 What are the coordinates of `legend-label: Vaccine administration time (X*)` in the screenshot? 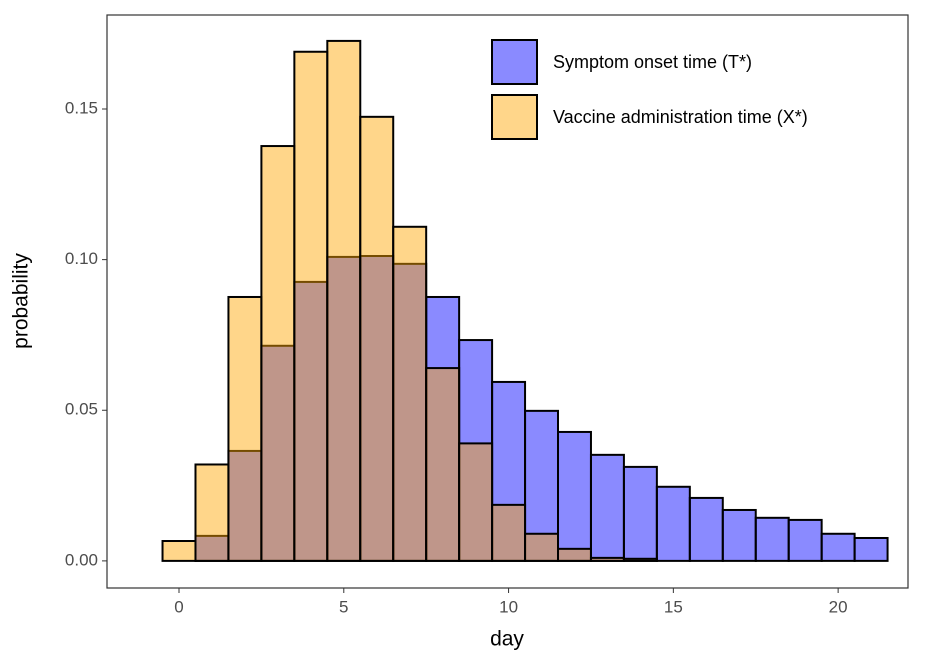 It's located at (680, 117).